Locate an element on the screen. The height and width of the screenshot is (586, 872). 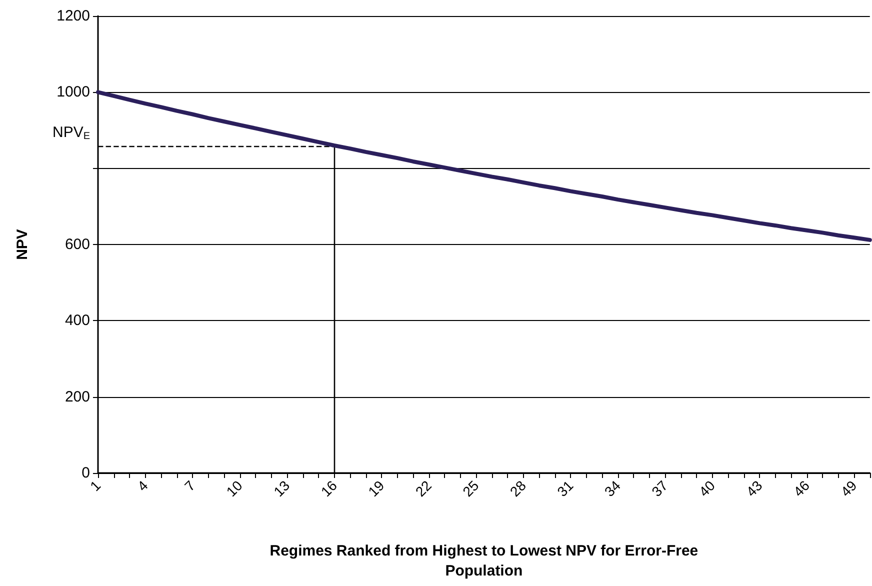
x-tick-label: 16 is located at coordinates (329, 488).